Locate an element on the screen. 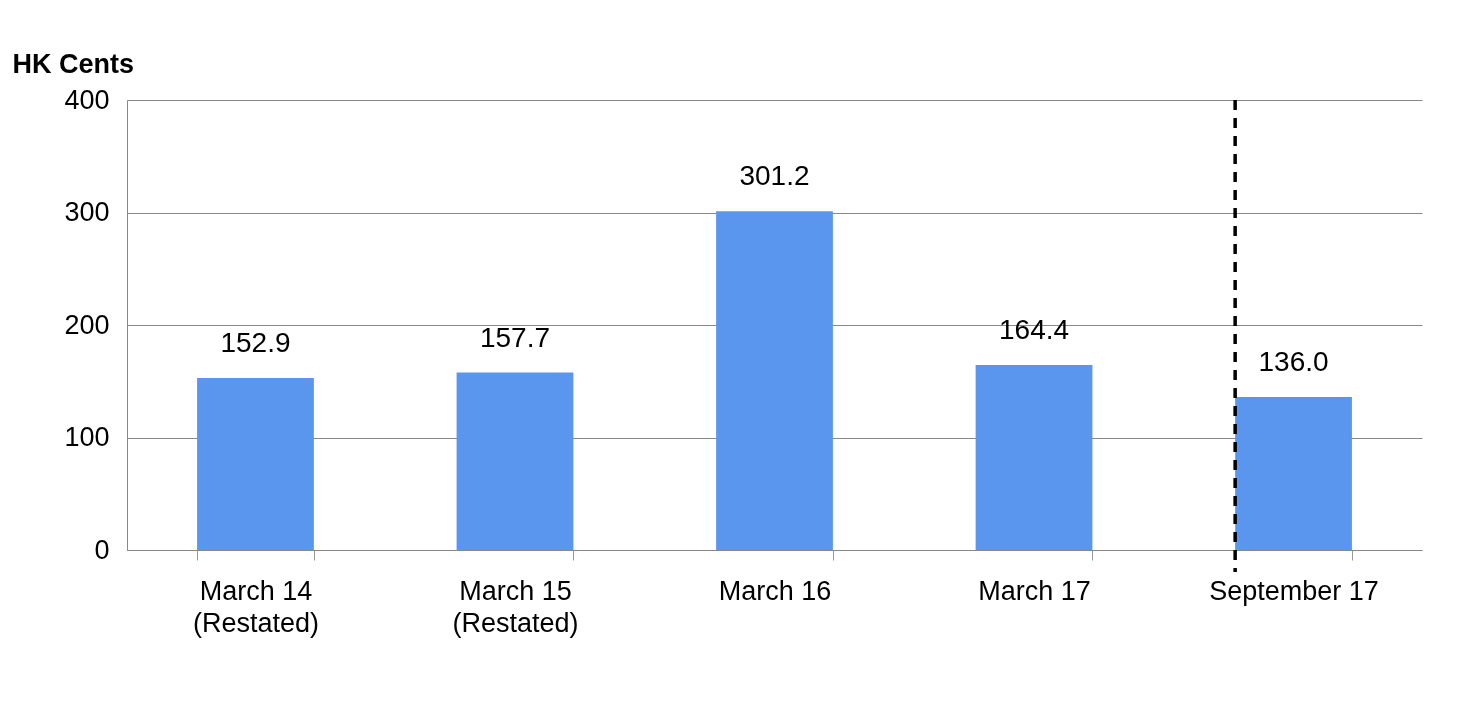 Image resolution: width=1460 pixels, height=720 pixels. data-label: 152.9 is located at coordinates (255, 342).